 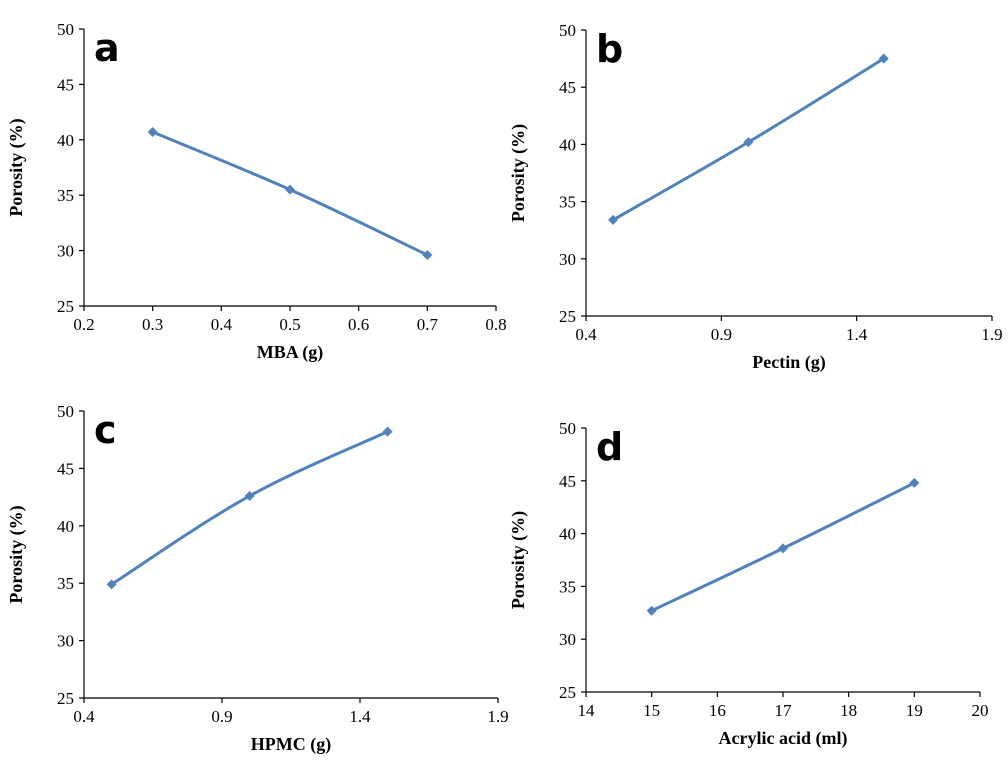 I want to click on panel-label: c, so click(x=105, y=430).